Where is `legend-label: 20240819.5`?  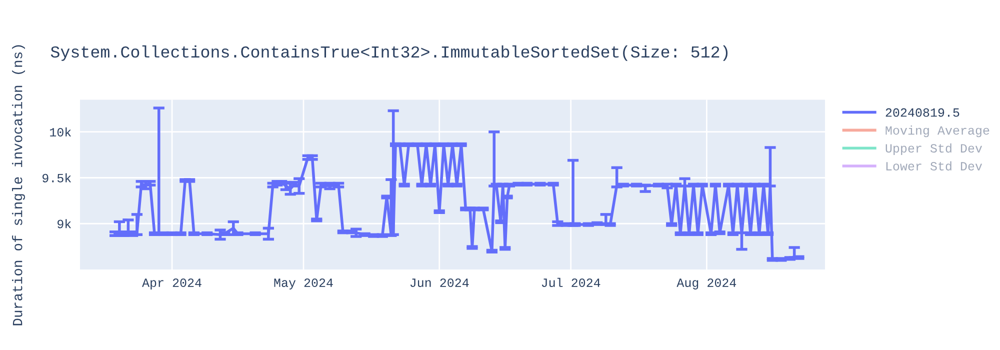
legend-label: 20240819.5 is located at coordinates (923, 112).